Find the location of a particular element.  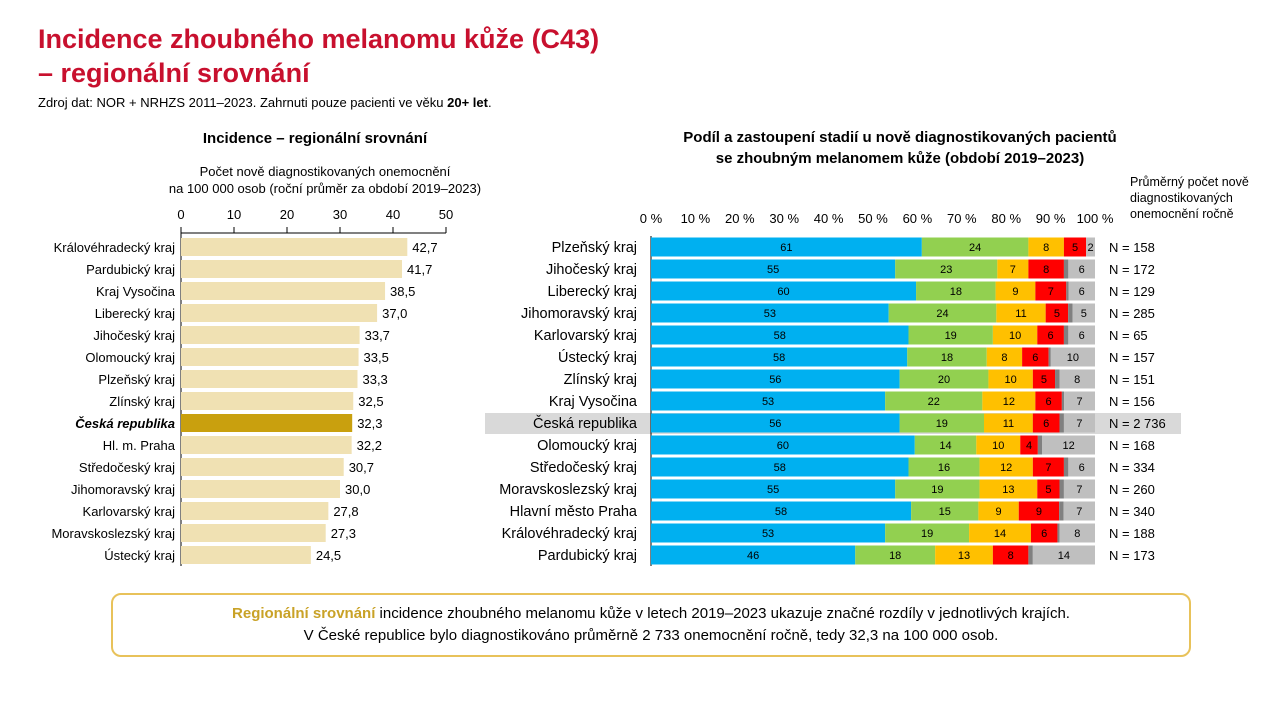

category-label: Jihomoravský kraj is located at coordinates (579, 314).